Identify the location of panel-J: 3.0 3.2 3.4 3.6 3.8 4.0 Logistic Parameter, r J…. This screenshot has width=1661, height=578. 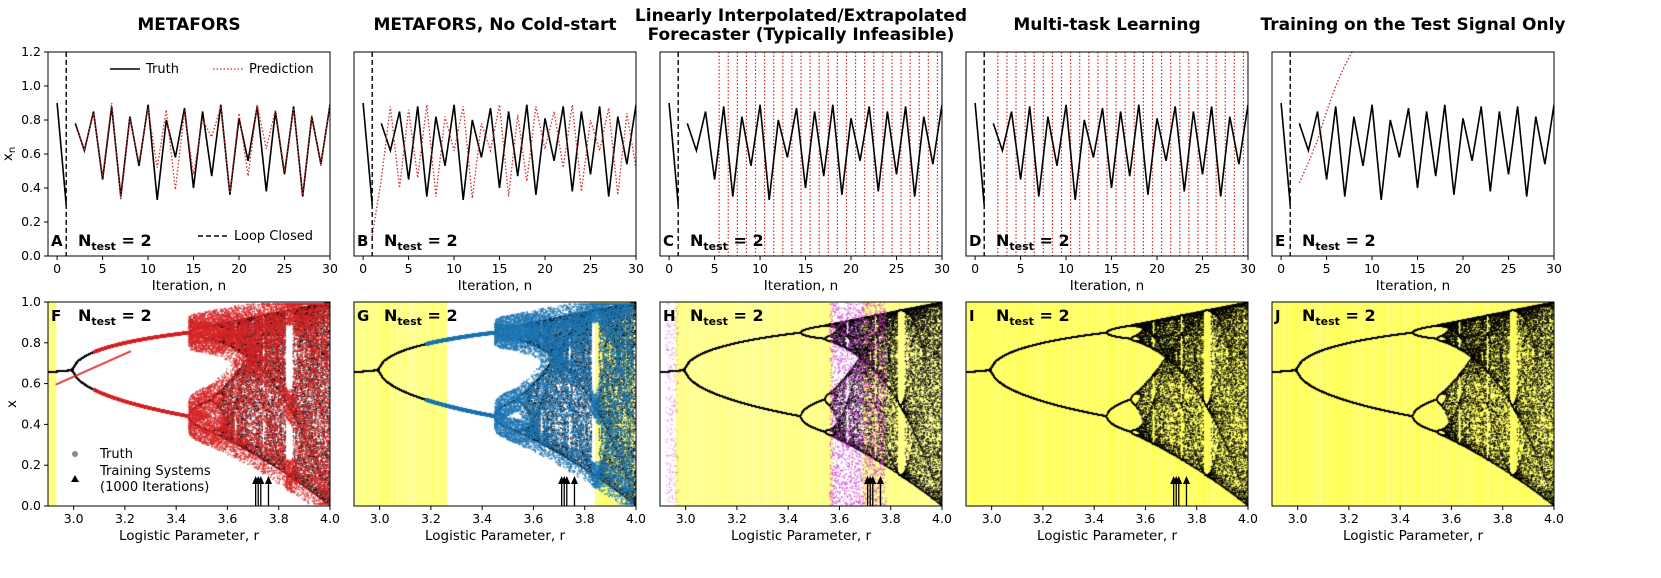
(1417, 422).